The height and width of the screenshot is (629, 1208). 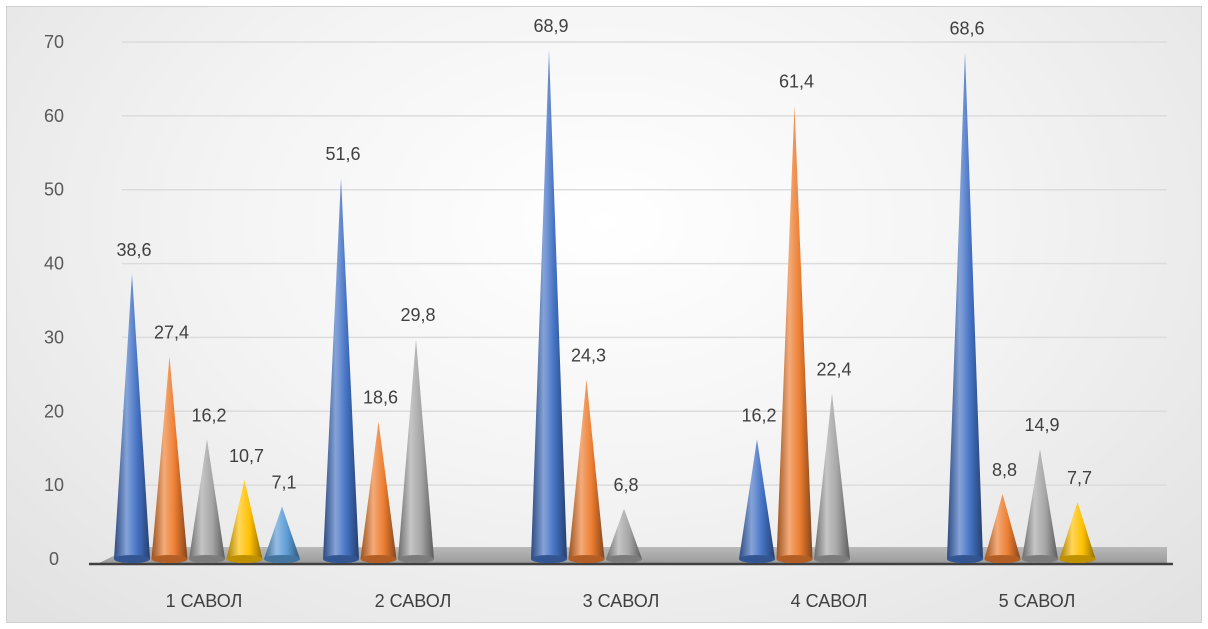 What do you see at coordinates (1079, 478) in the screenshot?
I see `data-label: 7,7` at bounding box center [1079, 478].